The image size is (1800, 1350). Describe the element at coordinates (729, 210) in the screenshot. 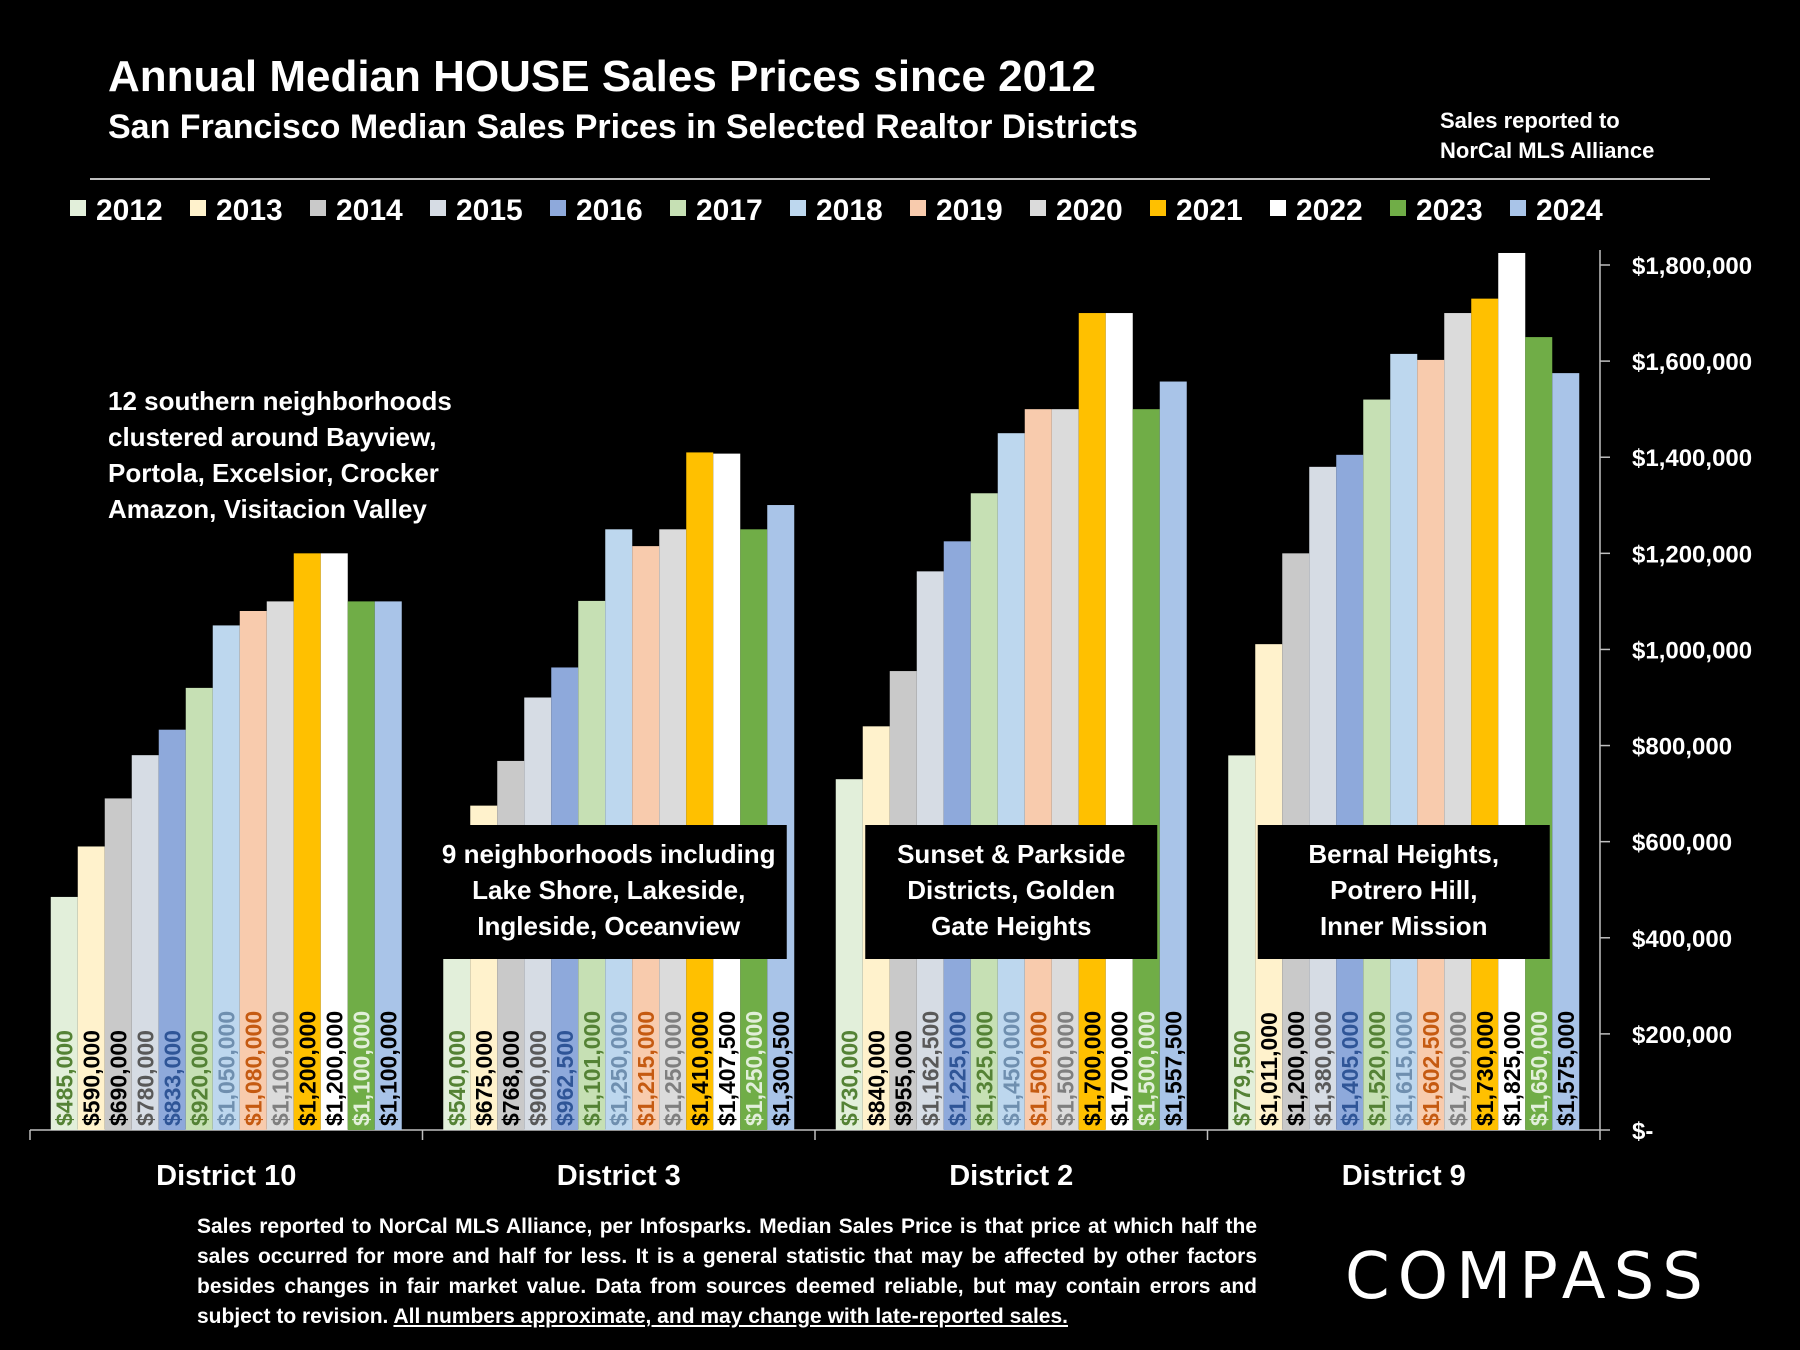

I see `legend-label-2017: 2017` at that location.